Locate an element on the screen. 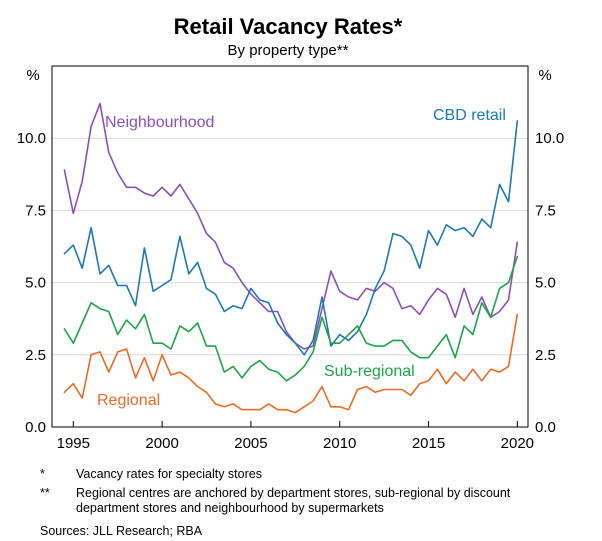 This screenshot has height=541, width=602. footnote-text-1: Vacancy rates for specialty stores is located at coordinates (169, 474).